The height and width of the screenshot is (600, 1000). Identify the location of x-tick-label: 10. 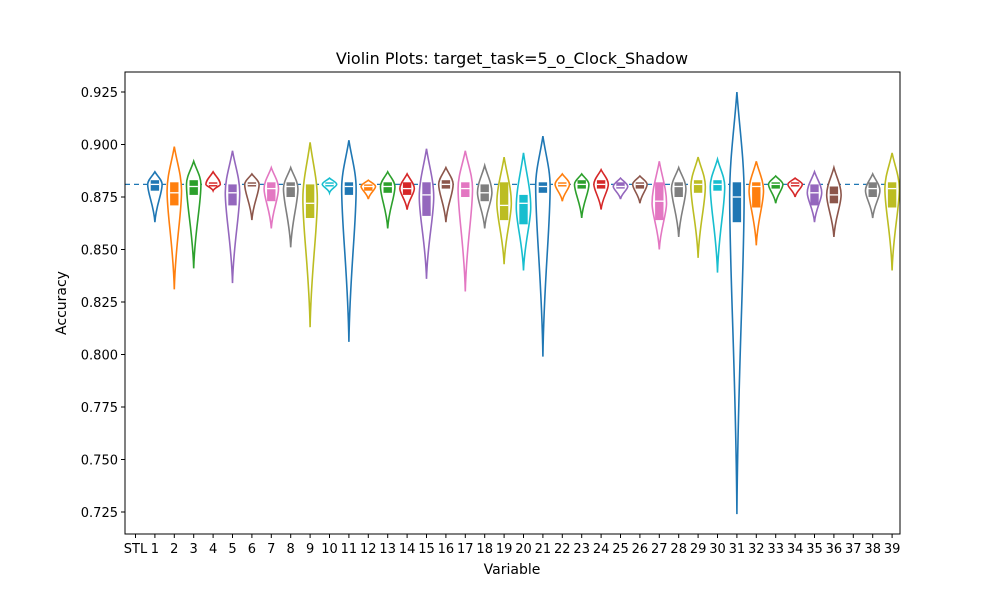
(329, 549).